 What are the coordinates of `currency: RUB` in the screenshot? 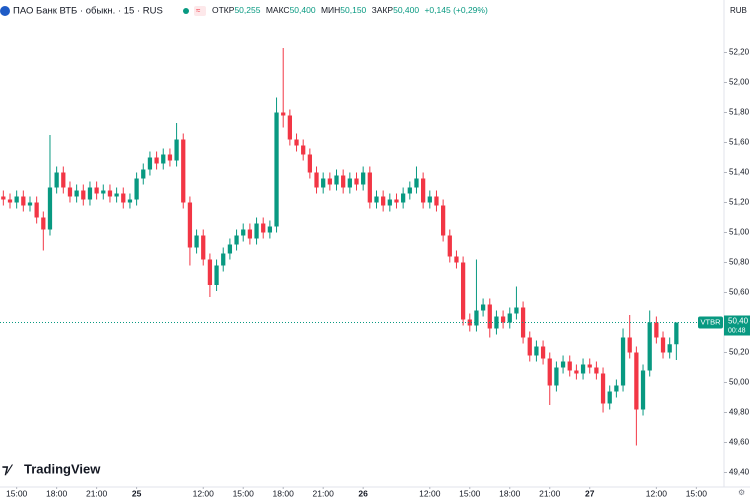 It's located at (738, 10).